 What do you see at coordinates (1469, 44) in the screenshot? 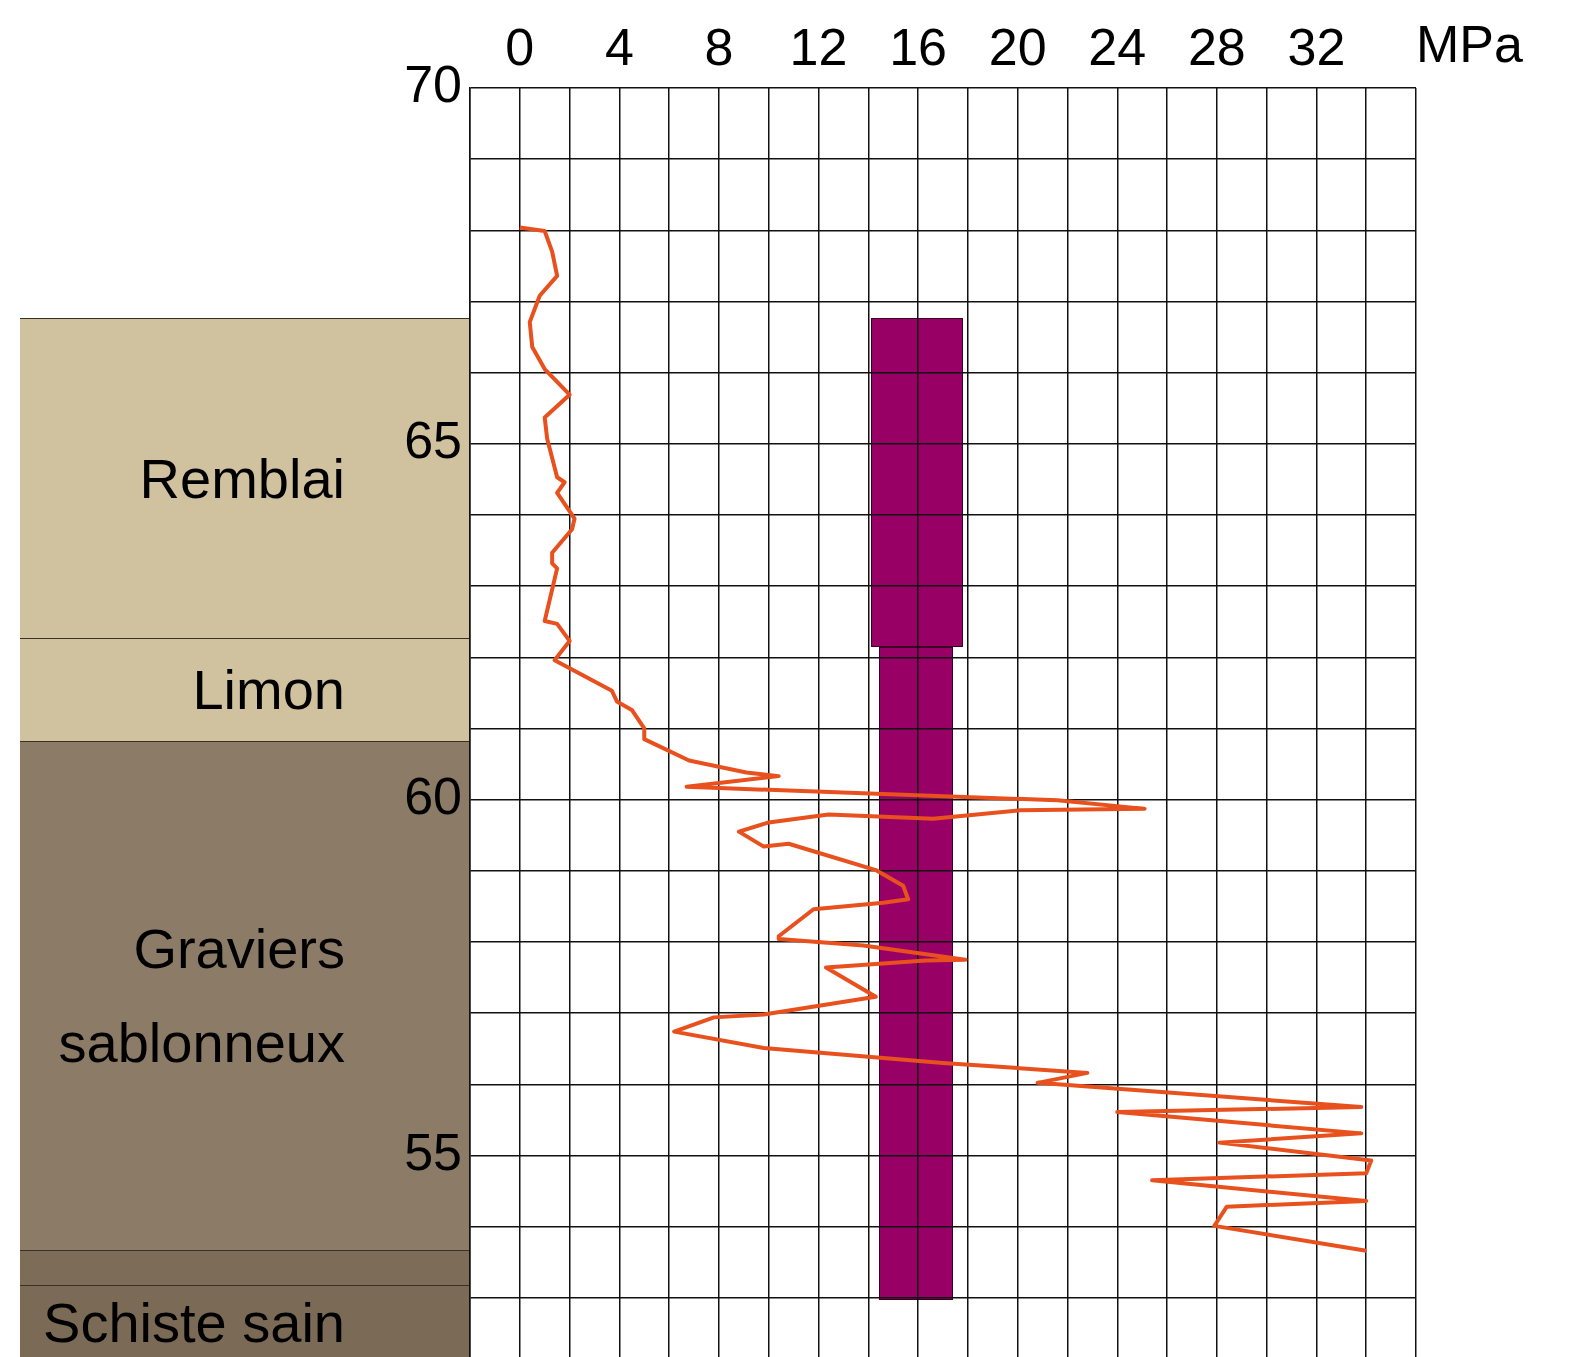
I see `x-axis-title: MPa` at bounding box center [1469, 44].